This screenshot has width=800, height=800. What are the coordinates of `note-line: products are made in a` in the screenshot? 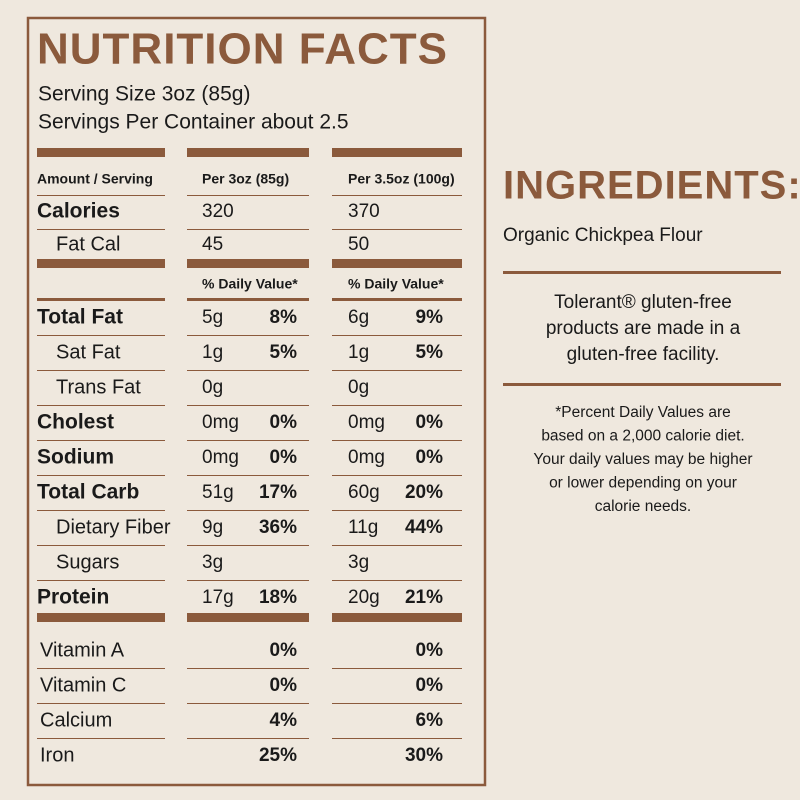 It's located at (643, 328).